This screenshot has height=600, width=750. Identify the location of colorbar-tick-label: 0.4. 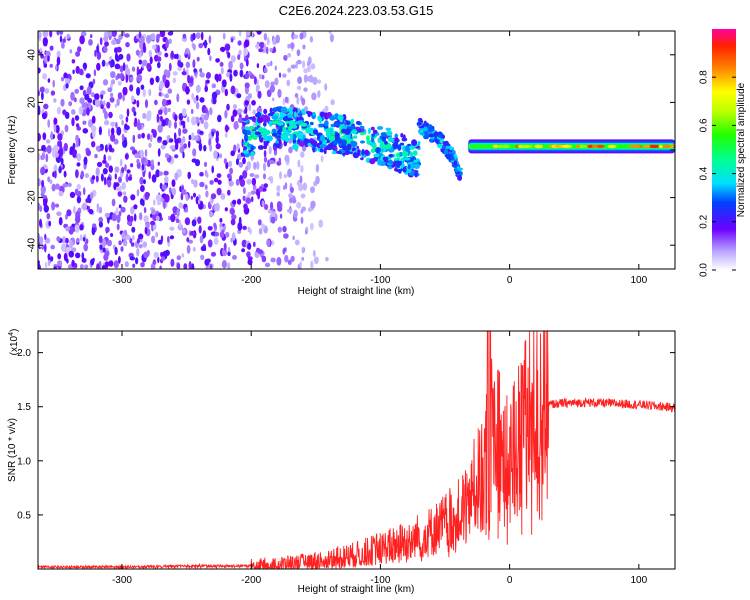
(704, 173).